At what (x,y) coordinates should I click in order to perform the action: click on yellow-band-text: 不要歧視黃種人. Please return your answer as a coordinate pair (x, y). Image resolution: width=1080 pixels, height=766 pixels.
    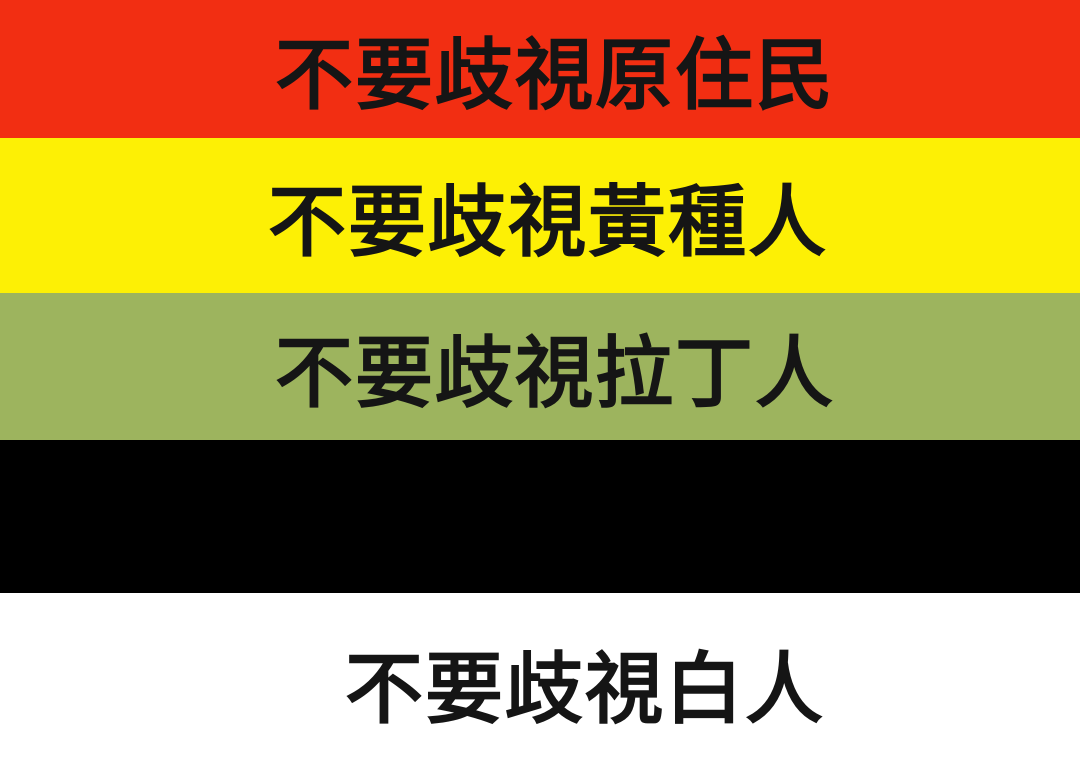
    Looking at the image, I should click on (548, 222).